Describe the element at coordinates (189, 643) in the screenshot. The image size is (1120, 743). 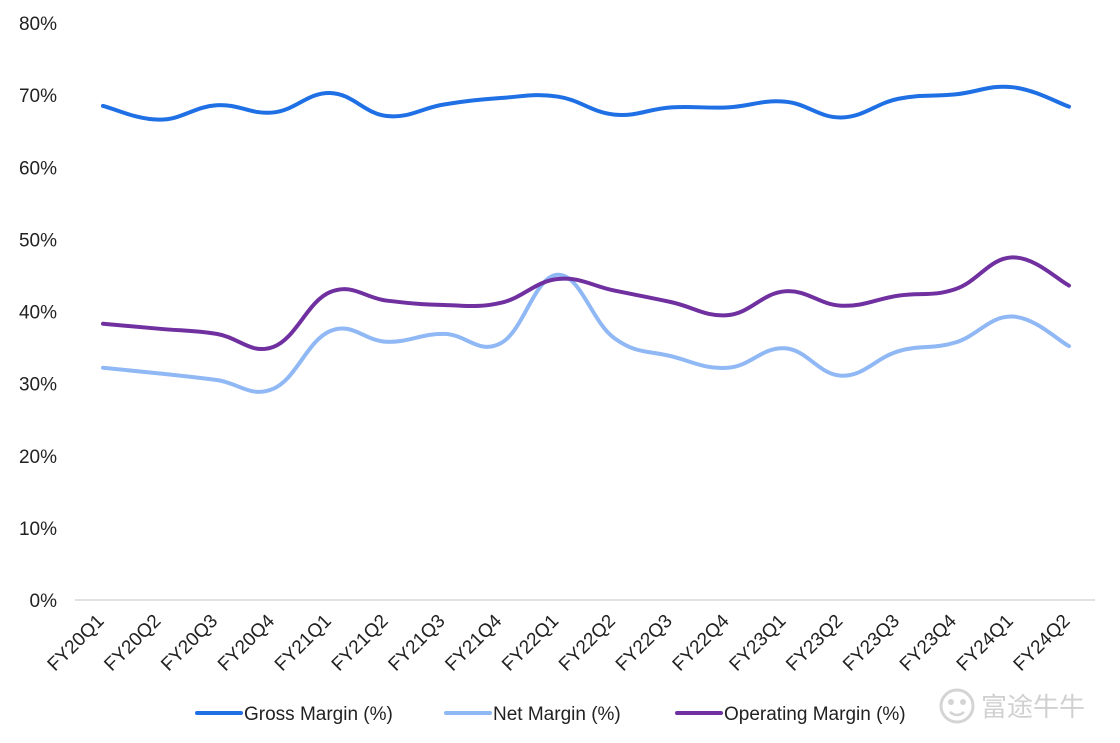
I see `x-tick-label: FY20Q3` at that location.